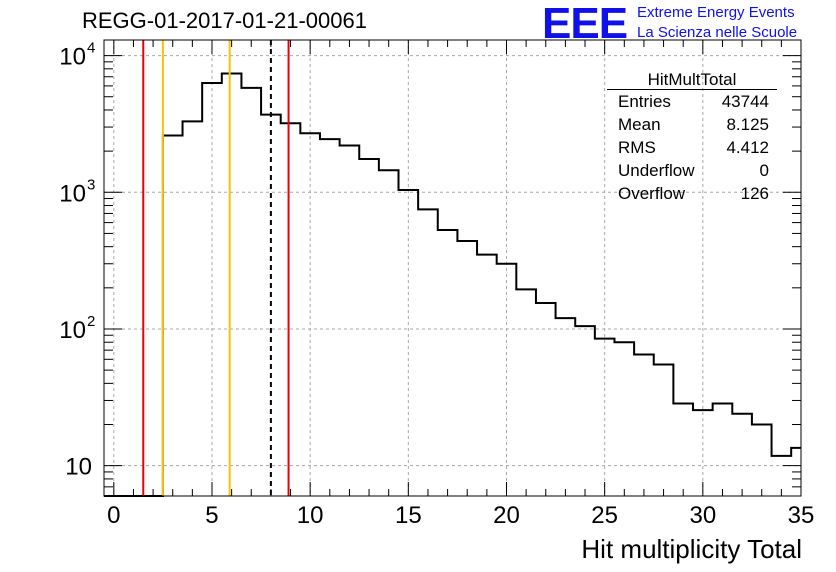 The image size is (836, 572). What do you see at coordinates (224, 20) in the screenshot?
I see `chart-title: REGG-01-2017-01-21-00061` at bounding box center [224, 20].